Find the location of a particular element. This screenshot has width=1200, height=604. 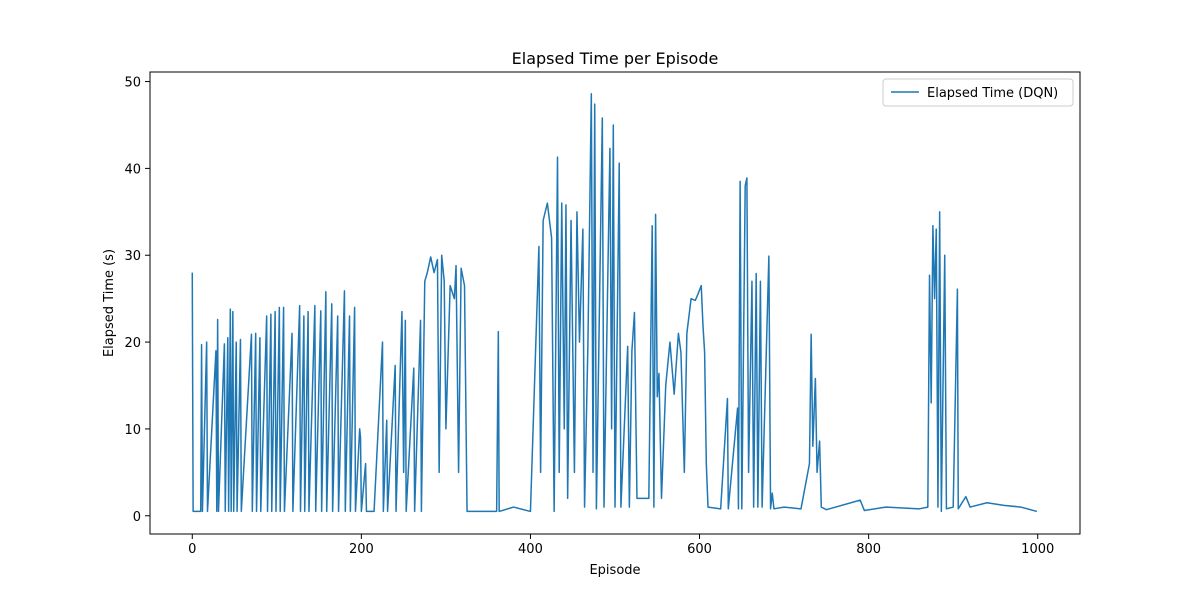

chart-title: Elapsed Time per Episode is located at coordinates (615, 58).